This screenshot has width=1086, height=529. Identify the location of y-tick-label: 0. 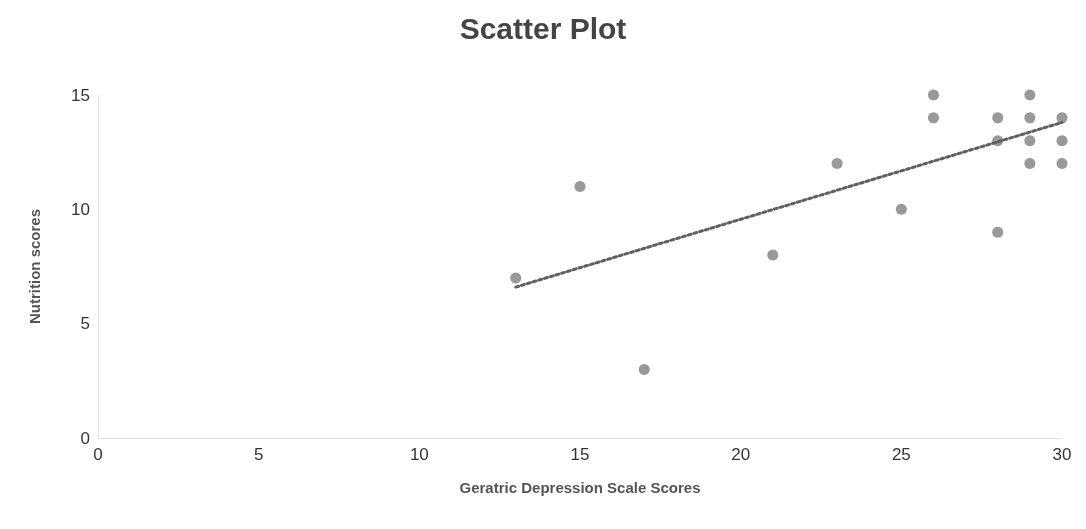
(85, 438).